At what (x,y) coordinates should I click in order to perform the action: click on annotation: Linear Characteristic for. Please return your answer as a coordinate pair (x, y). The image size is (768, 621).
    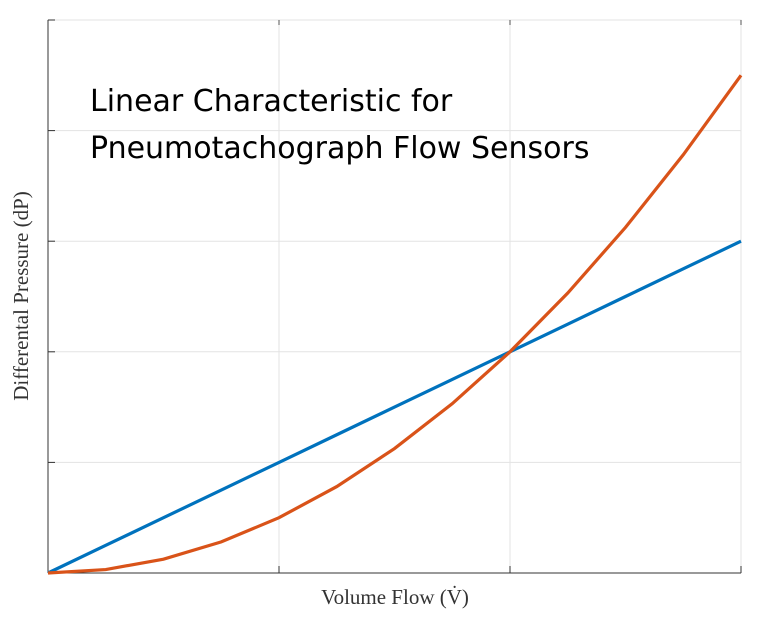
    Looking at the image, I should click on (271, 101).